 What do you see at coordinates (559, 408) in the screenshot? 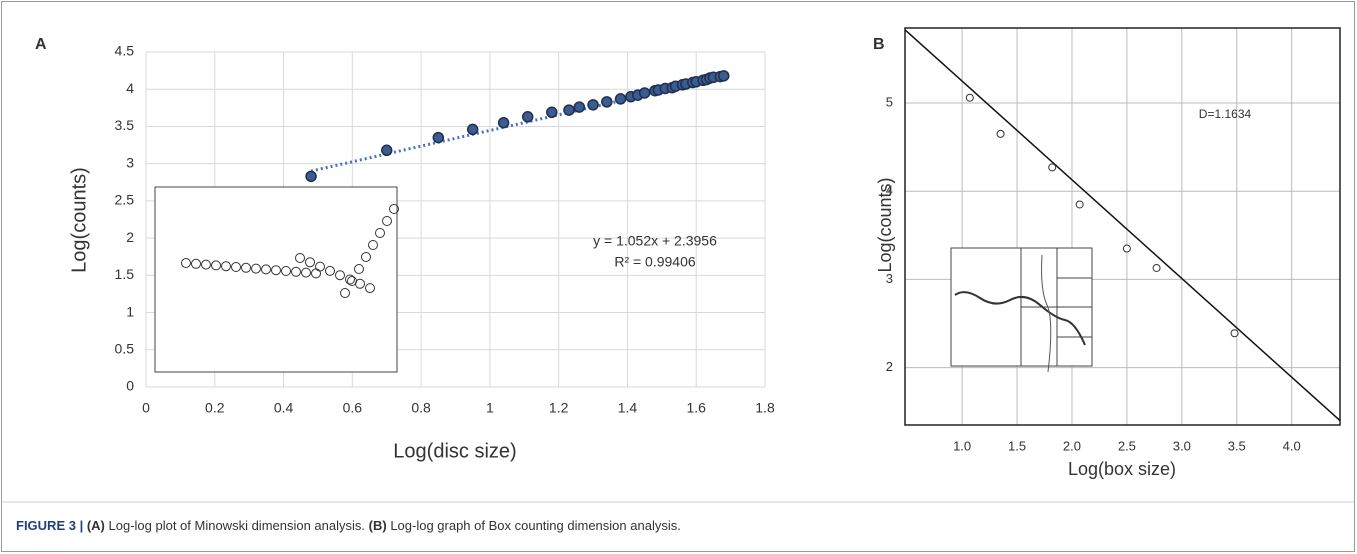
I see `x-tick-label: 1.2` at bounding box center [559, 408].